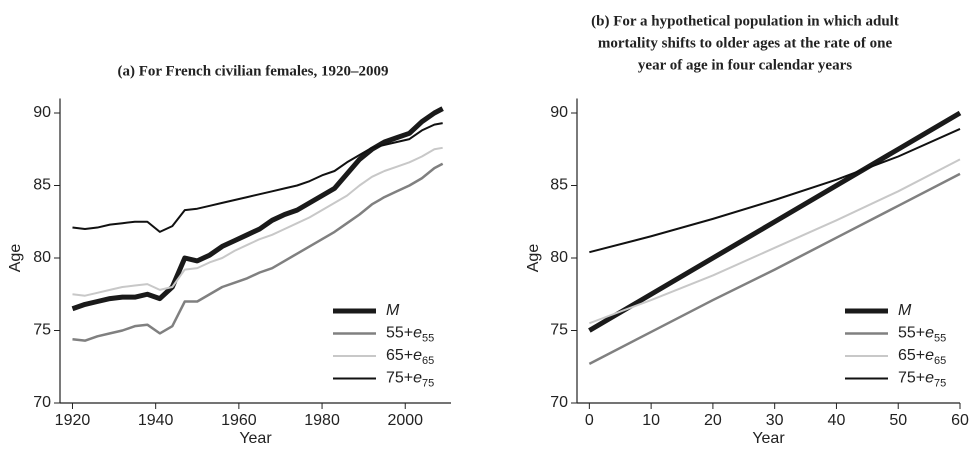 This screenshot has height=452, width=975. Describe the element at coordinates (651, 420) in the screenshot. I see `x-tick-label: 10` at that location.